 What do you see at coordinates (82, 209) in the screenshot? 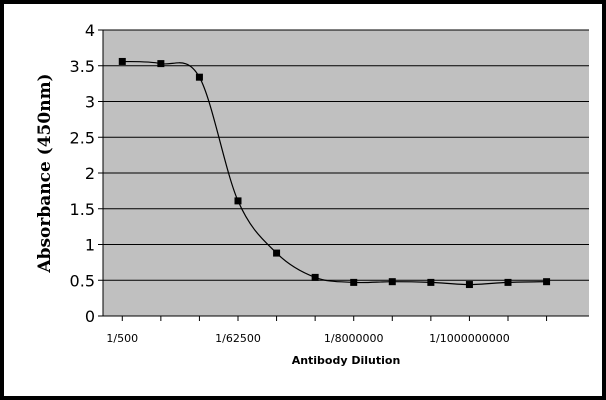
I see `y-tick-label-3: 1.5` at bounding box center [82, 209].